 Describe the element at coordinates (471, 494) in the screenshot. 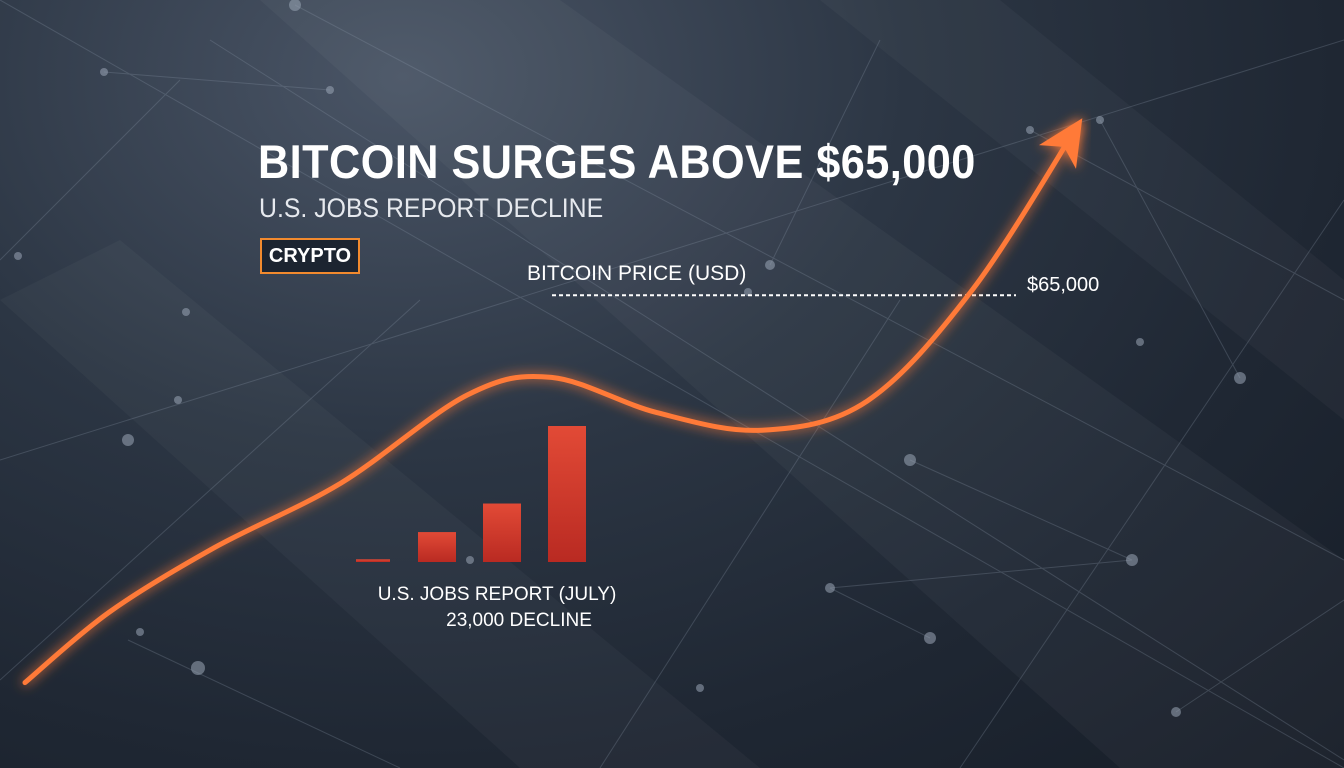

I see `jobs-bars` at that location.